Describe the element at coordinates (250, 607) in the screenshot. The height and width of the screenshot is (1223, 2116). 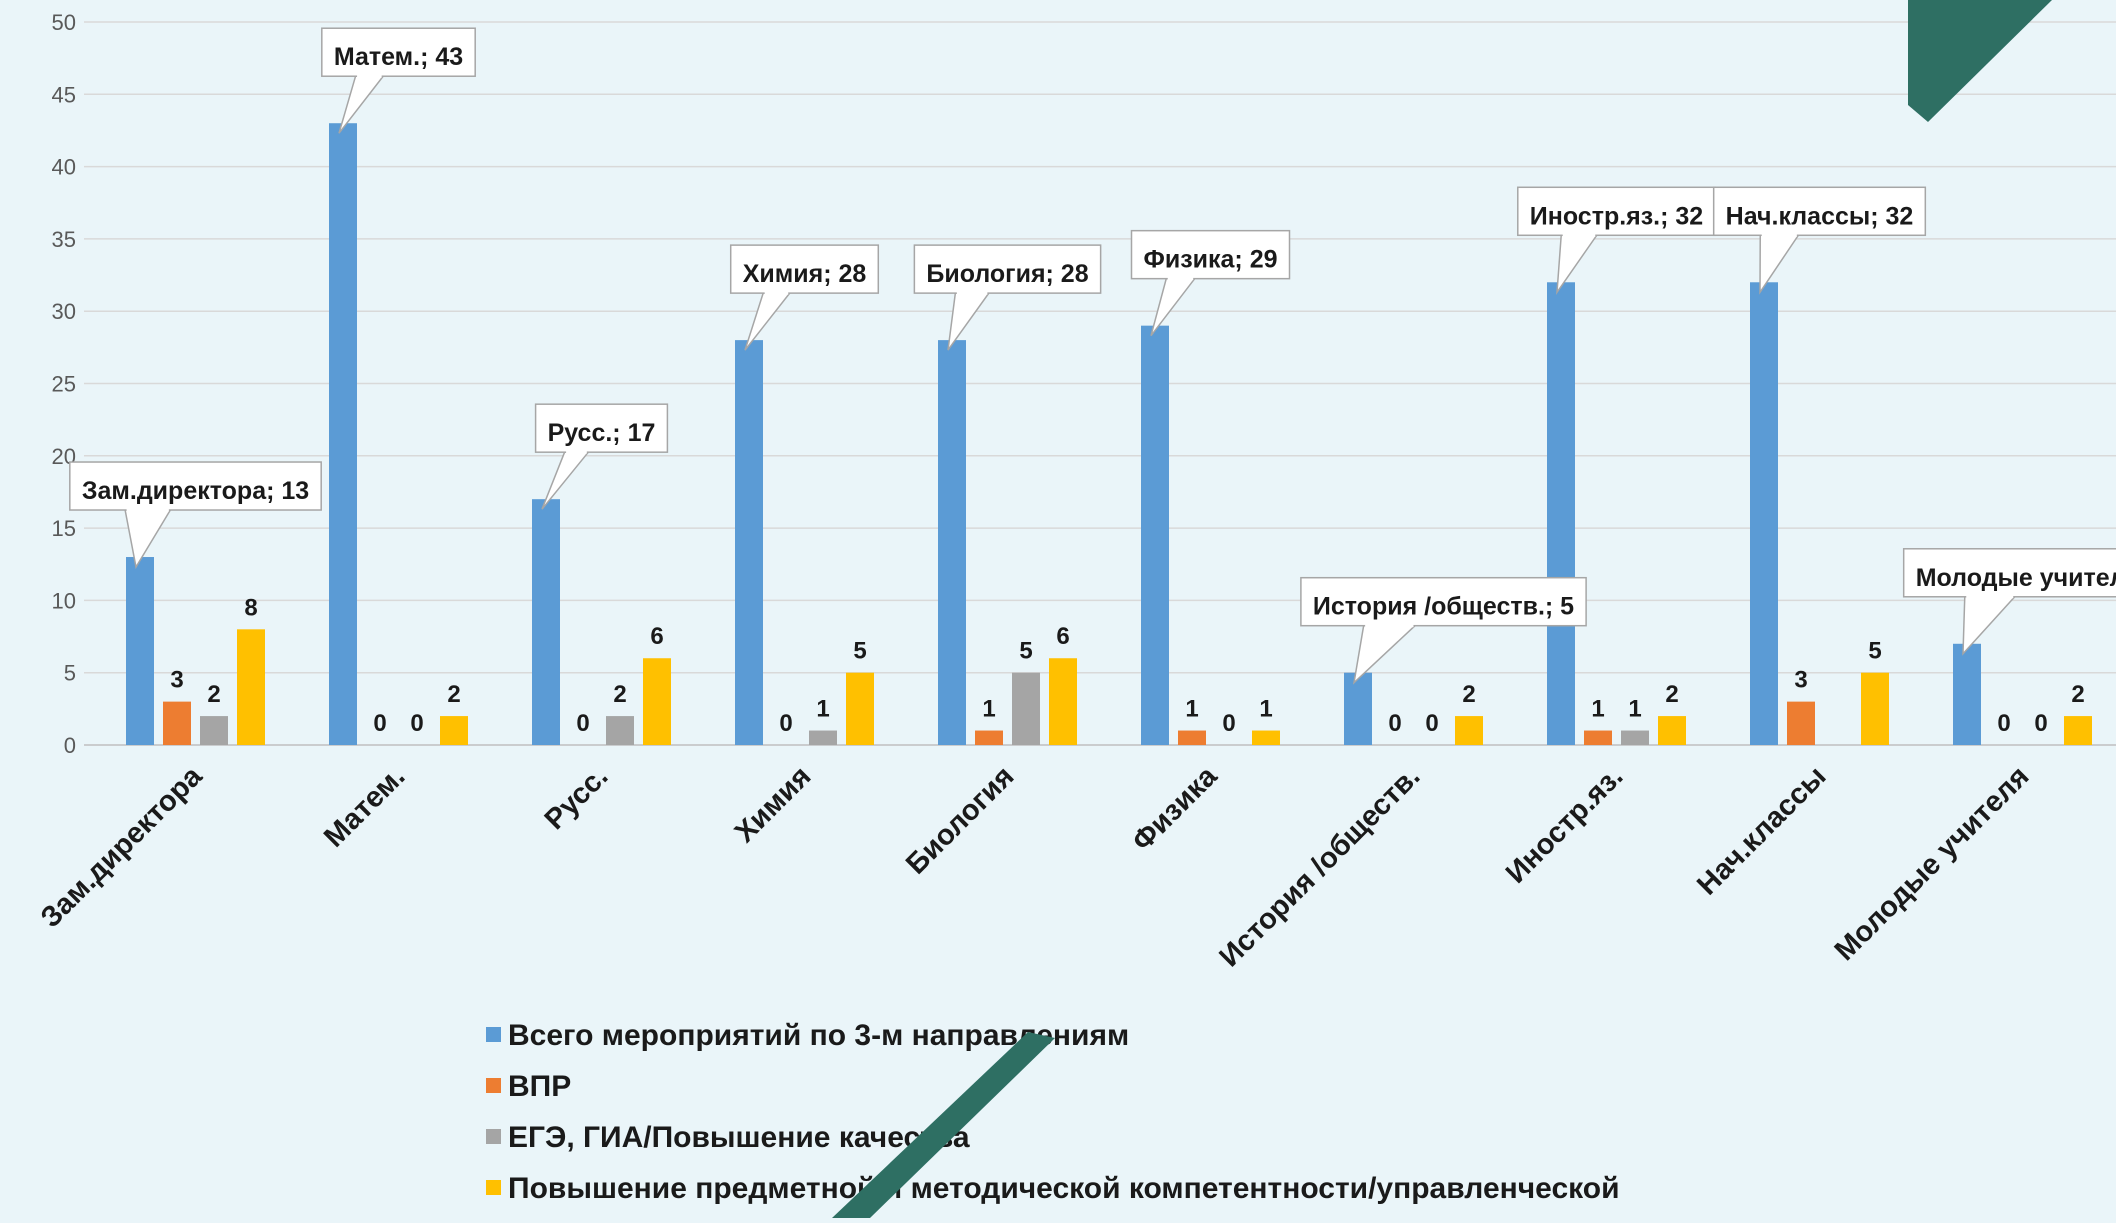
I see `data-label: 8` at that location.